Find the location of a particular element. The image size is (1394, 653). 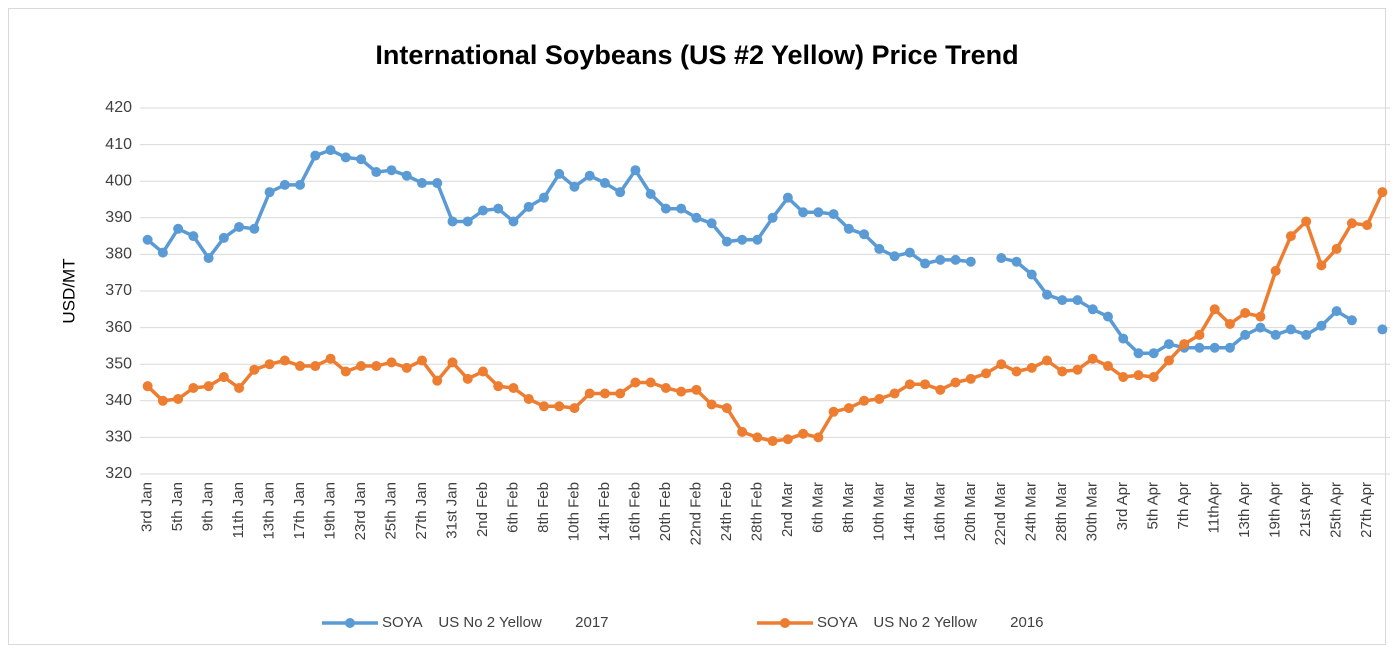

x-tick-label: 6th Feb is located at coordinates (512, 507).